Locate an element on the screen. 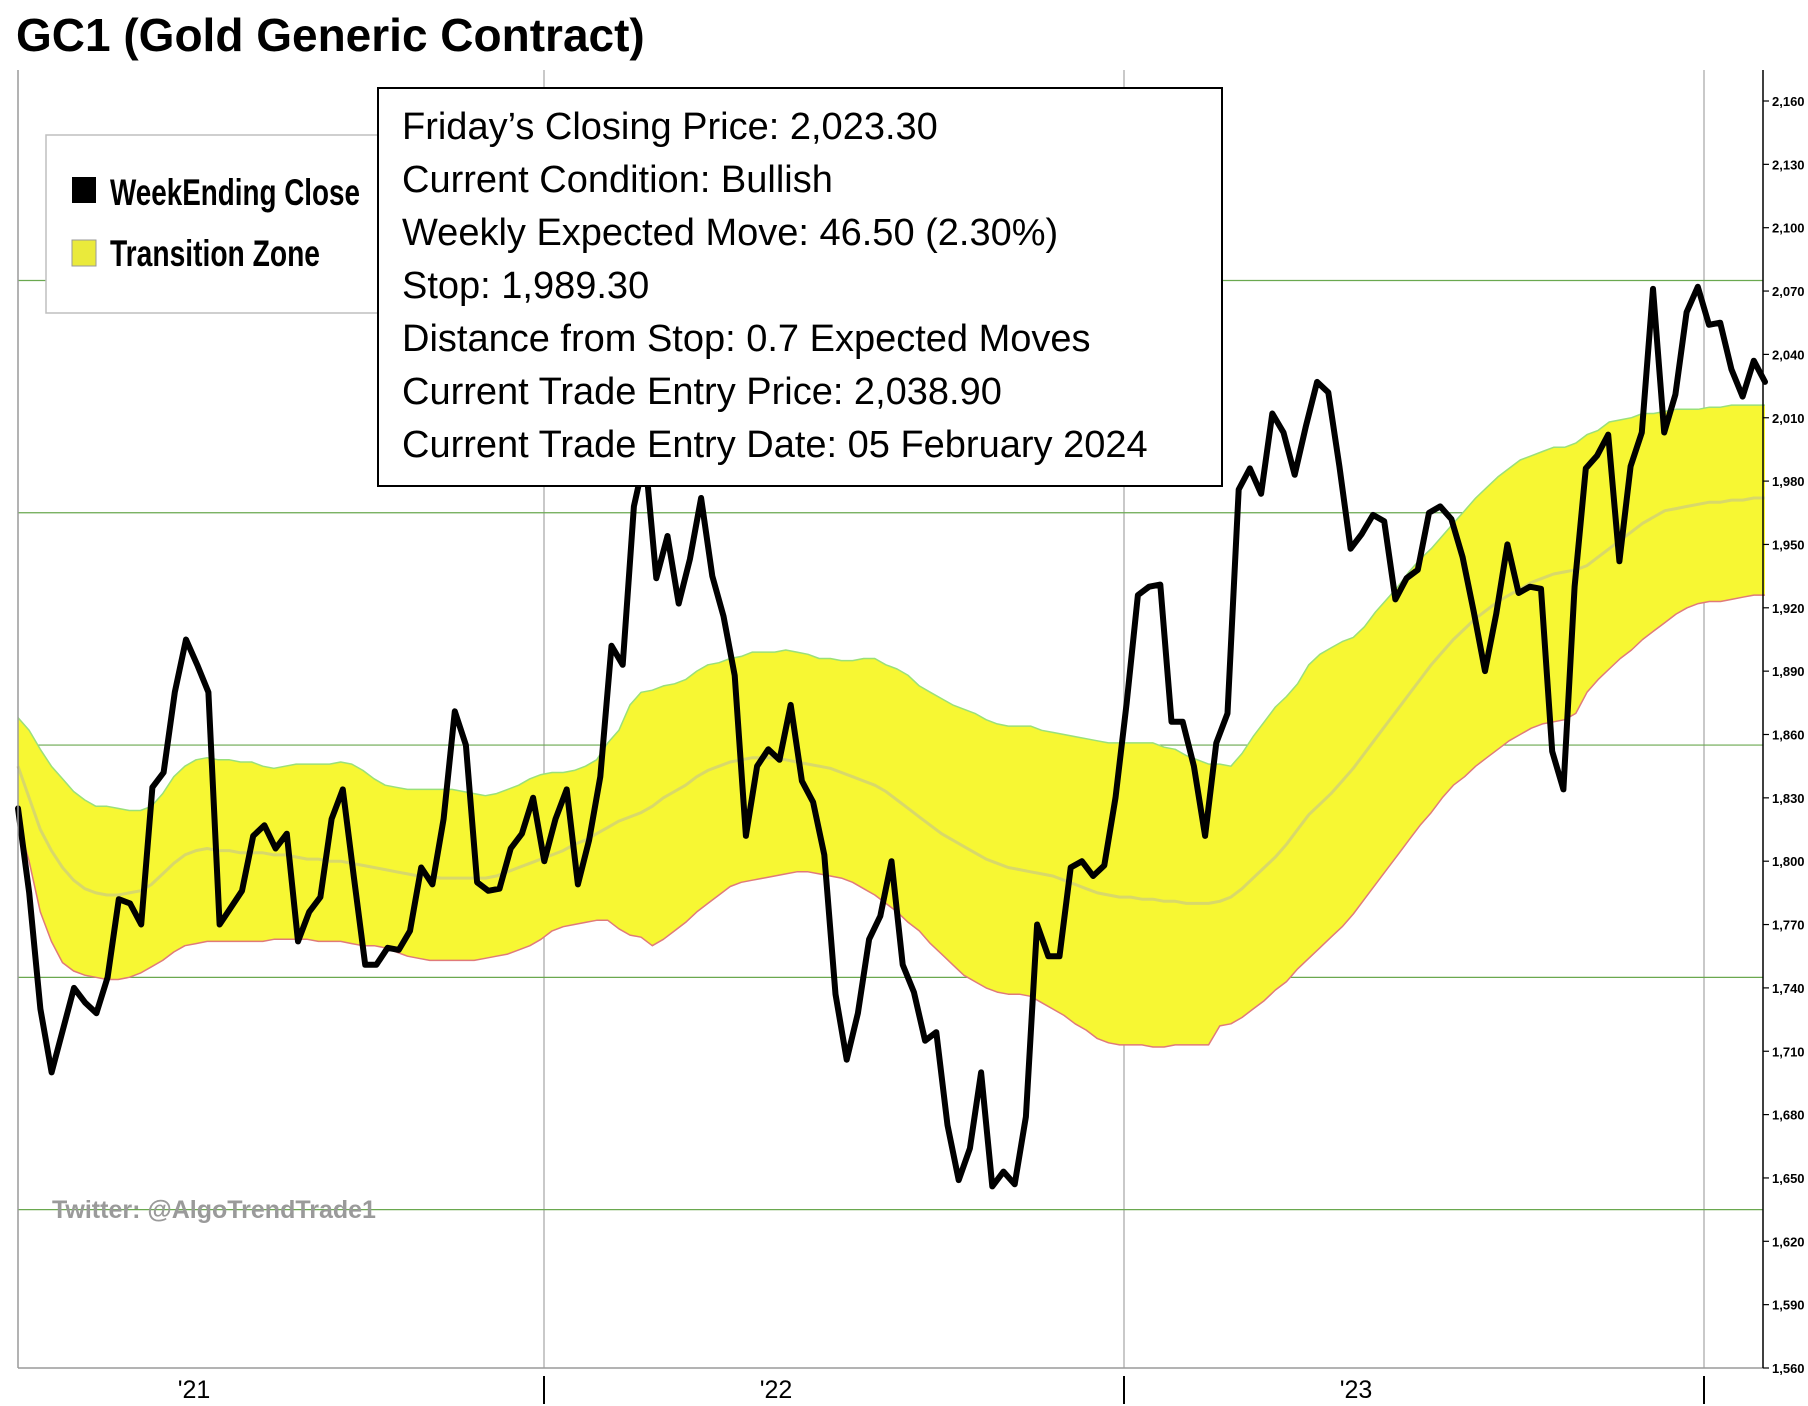 The height and width of the screenshot is (1406, 1808). info-box-frame is located at coordinates (800, 287).